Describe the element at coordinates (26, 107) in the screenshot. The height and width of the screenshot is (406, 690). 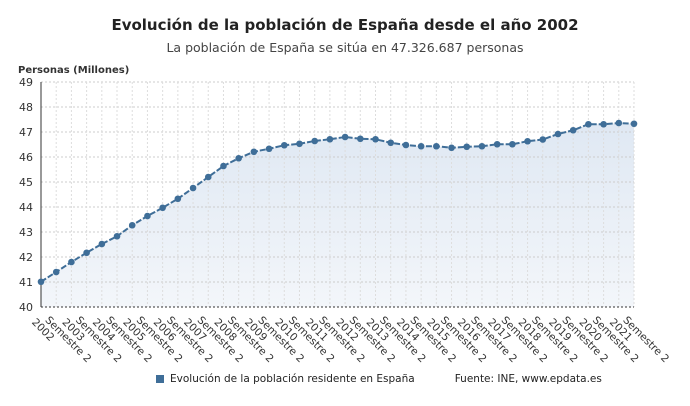
I see `y-tick-label: 48` at that location.